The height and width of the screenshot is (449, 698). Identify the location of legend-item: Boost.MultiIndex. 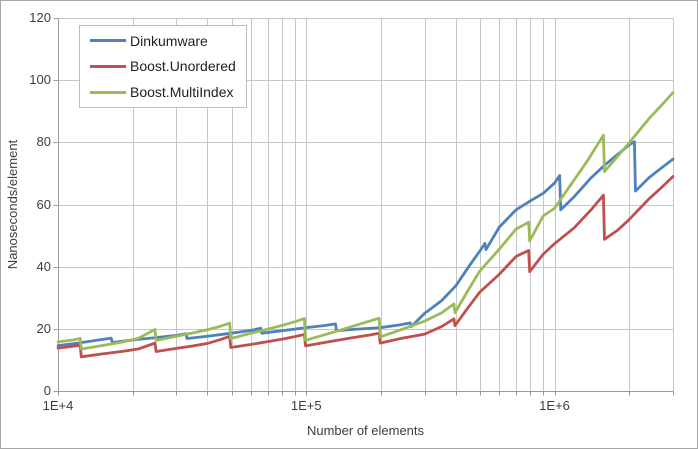
(168, 92).